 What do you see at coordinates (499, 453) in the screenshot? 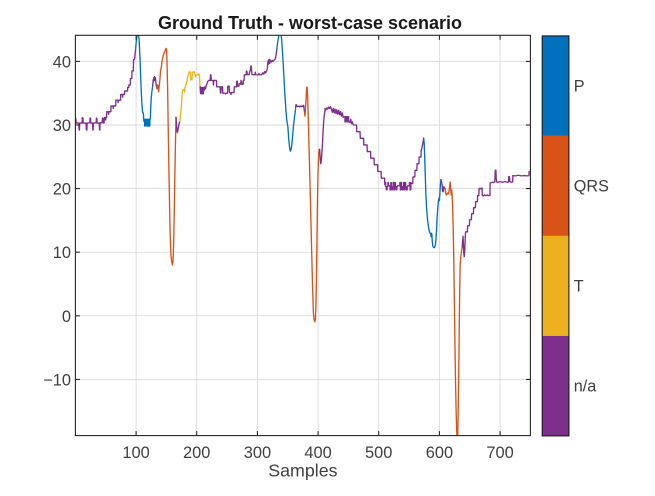
I see `svg-text: 700` at bounding box center [499, 453].